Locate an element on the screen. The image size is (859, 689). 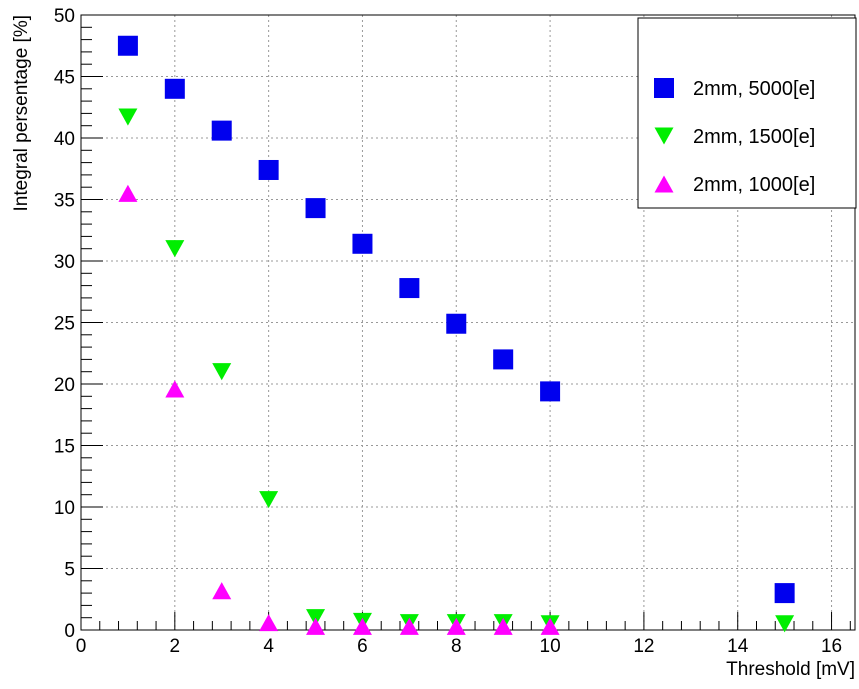
legend-box is located at coordinates (747, 113).